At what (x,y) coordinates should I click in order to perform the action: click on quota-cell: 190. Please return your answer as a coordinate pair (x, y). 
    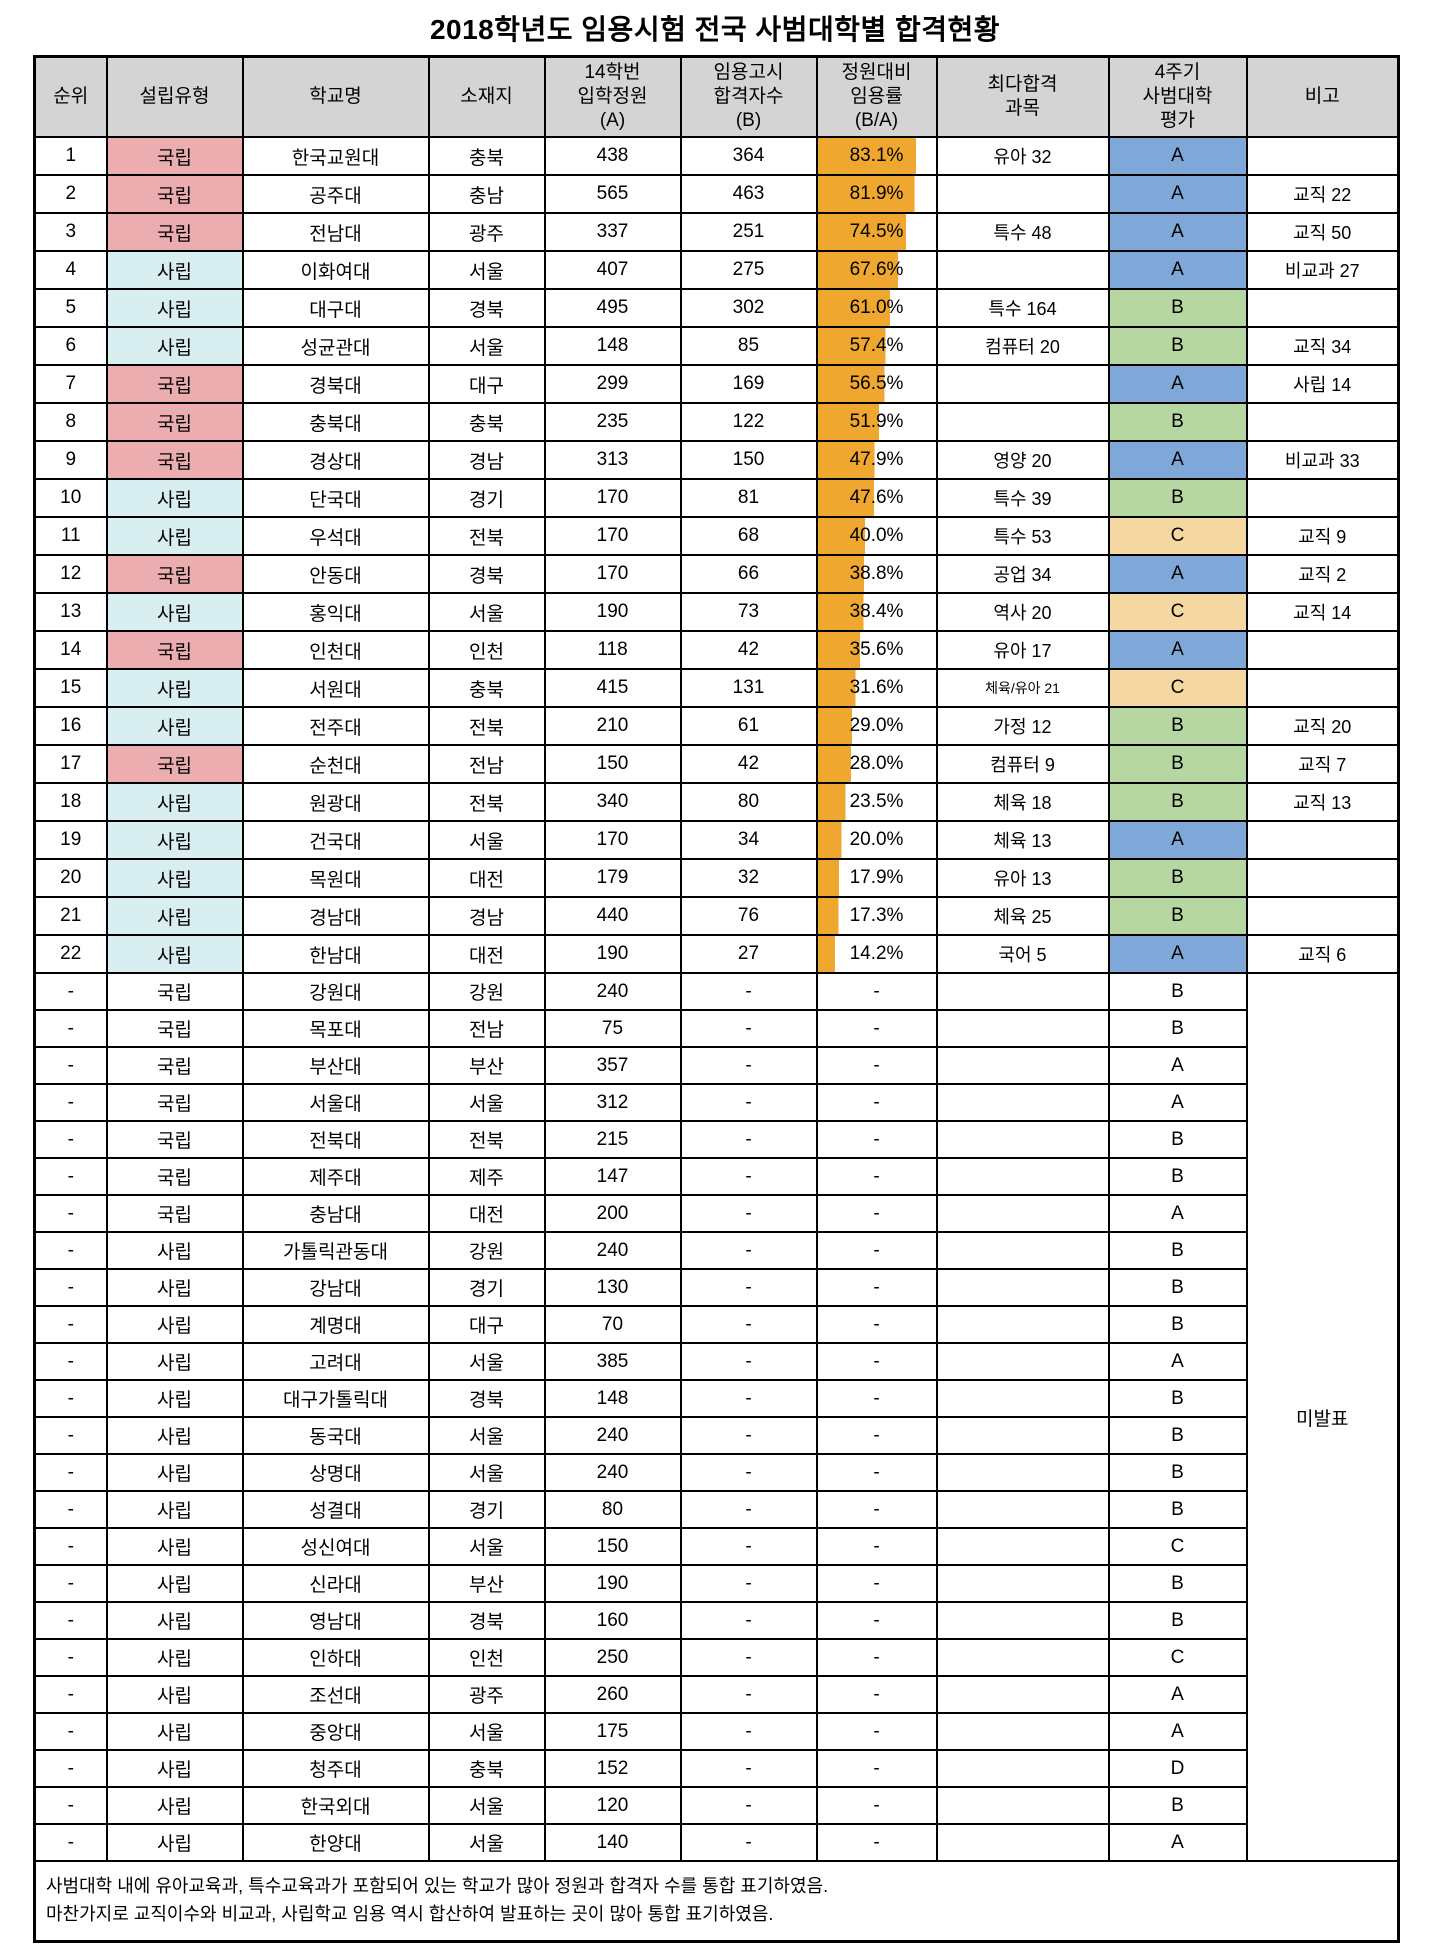
    Looking at the image, I should click on (612, 1583).